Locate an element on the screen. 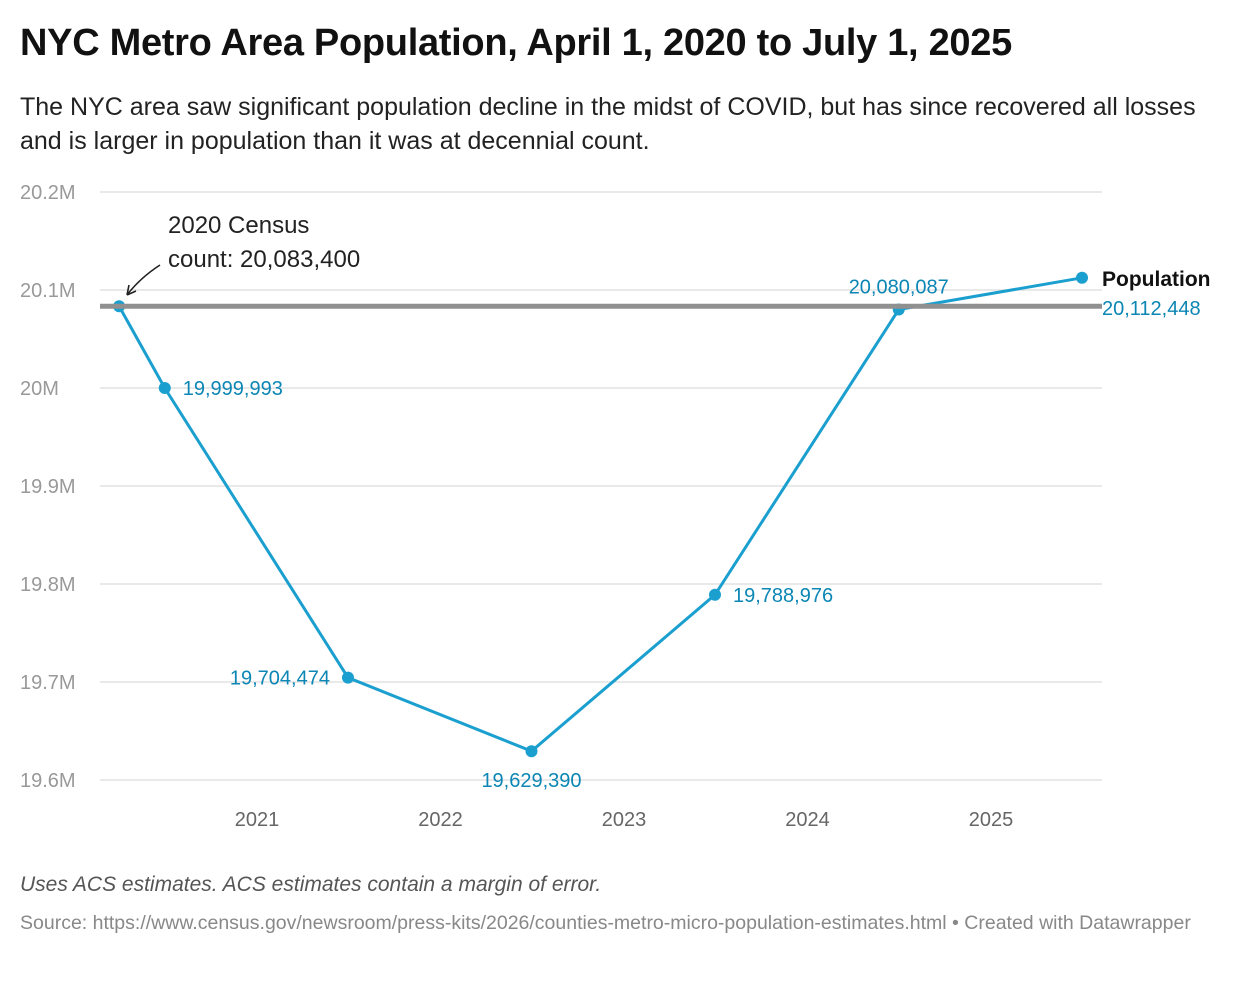  annotation-arrow-icon is located at coordinates (143, 280).